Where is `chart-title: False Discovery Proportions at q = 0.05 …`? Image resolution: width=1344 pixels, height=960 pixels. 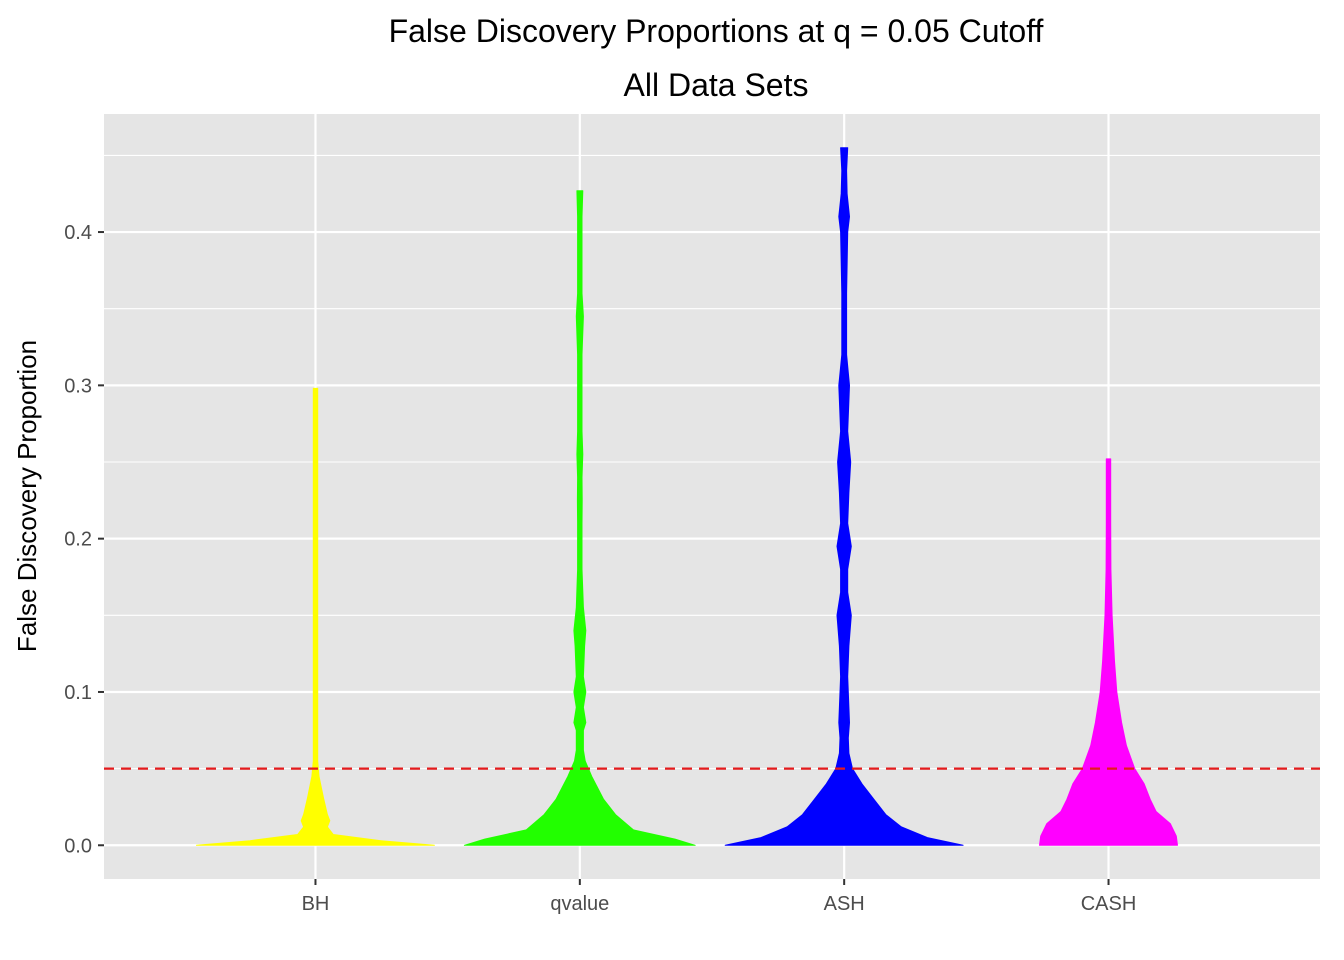 chart-title: False Discovery Proportions at q = 0.05 … is located at coordinates (716, 31).